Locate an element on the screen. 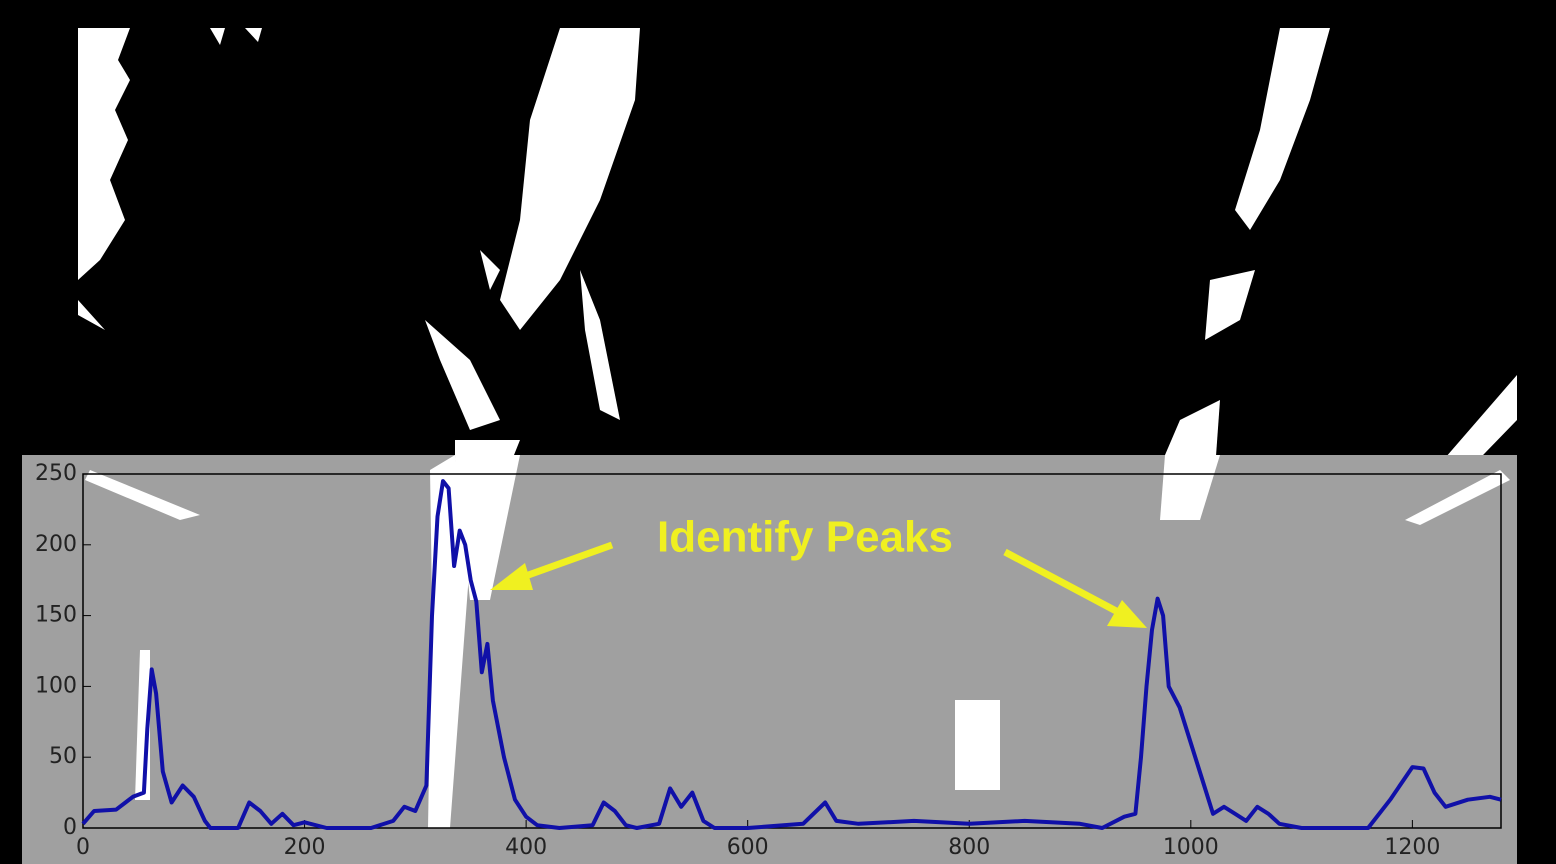 The width and height of the screenshot is (1556, 864). y-tick-label: 50 is located at coordinates (63, 756).